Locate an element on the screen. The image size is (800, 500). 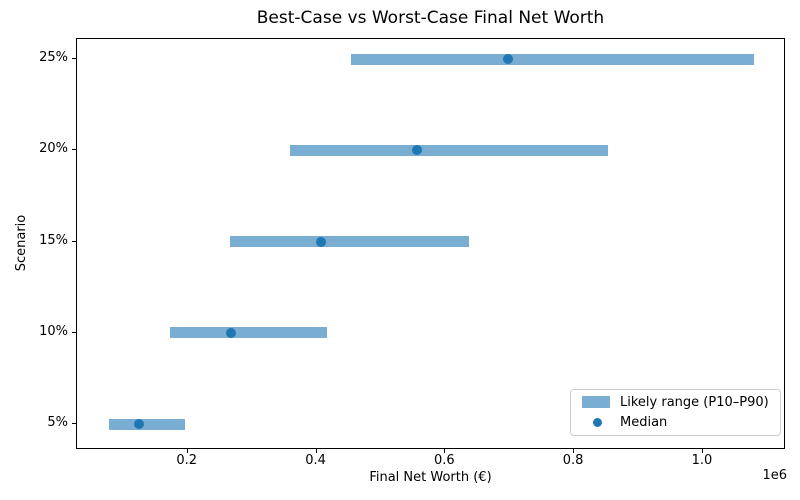
y-tick-label: 5% is located at coordinates (57, 422).